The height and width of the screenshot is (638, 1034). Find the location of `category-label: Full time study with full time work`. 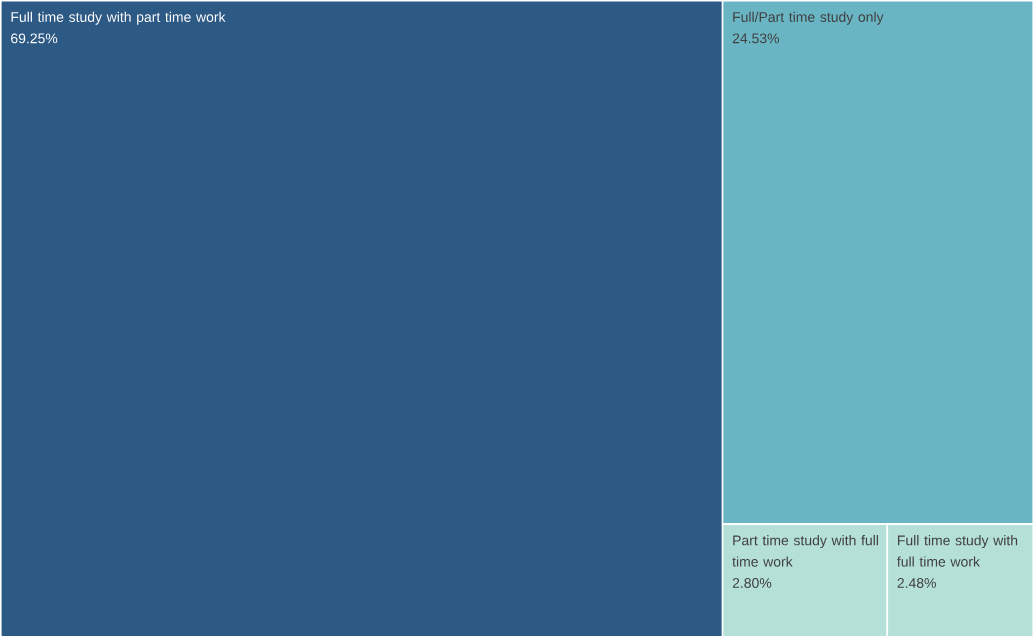

category-label: Full time study with full time work is located at coordinates (957, 551).